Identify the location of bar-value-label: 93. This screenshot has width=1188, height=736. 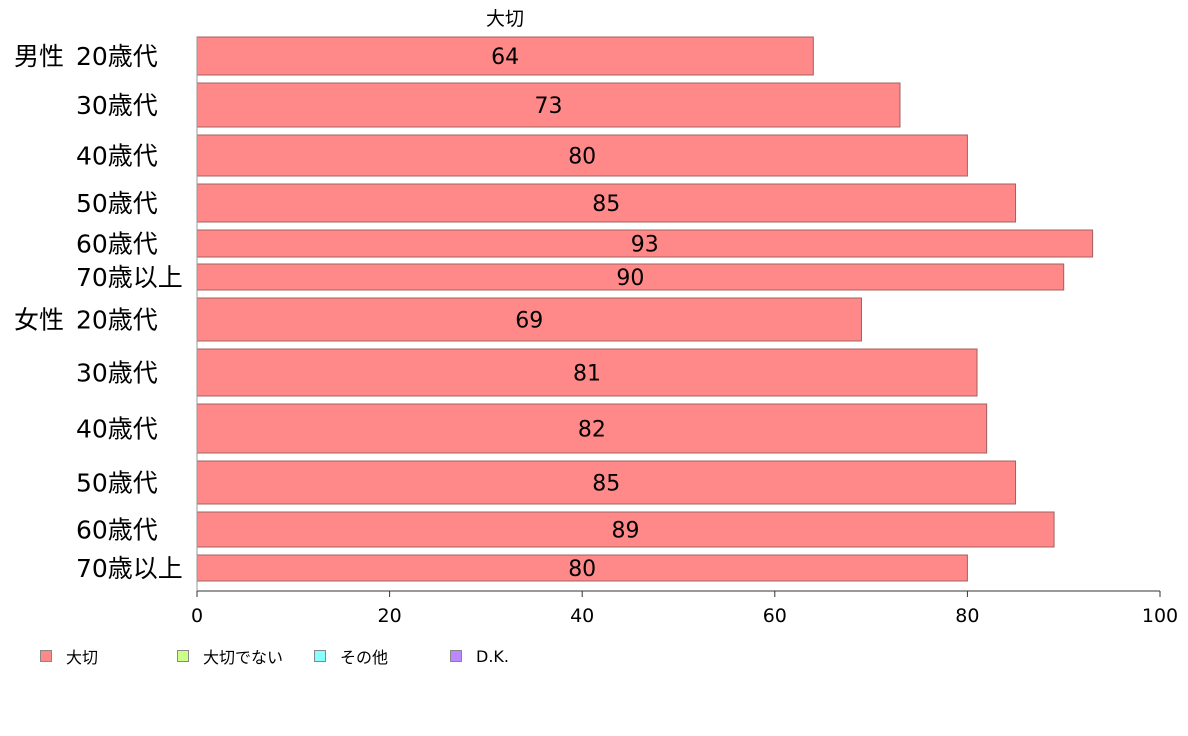
(645, 245).